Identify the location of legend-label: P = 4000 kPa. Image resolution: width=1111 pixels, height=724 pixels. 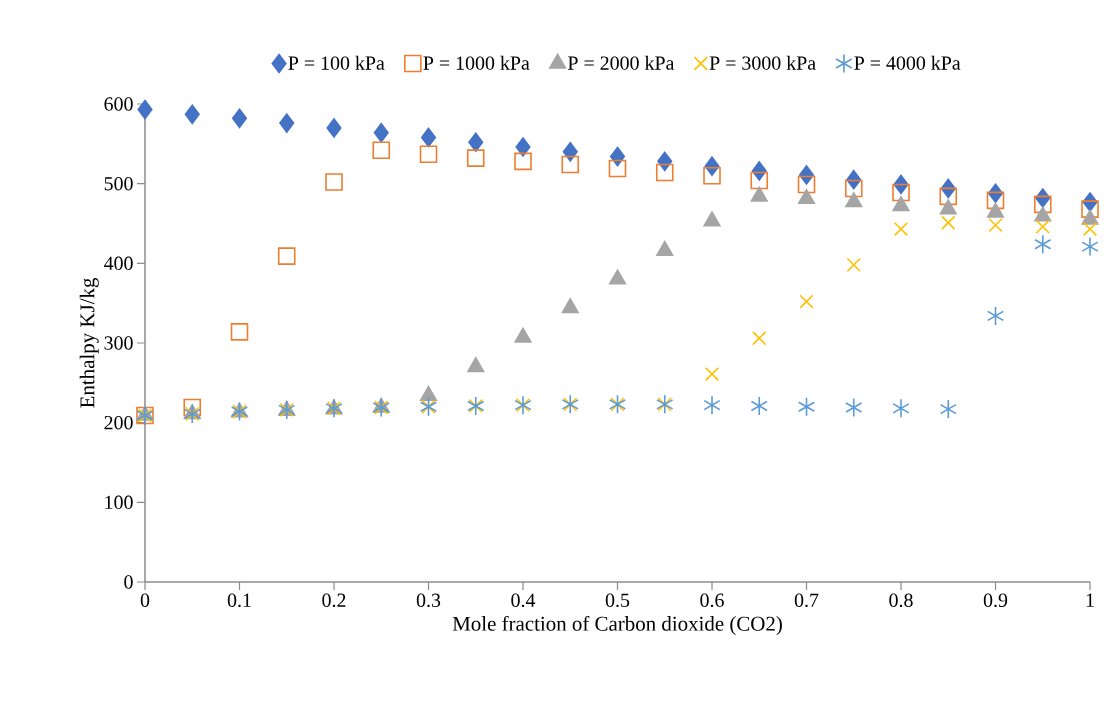
(907, 62).